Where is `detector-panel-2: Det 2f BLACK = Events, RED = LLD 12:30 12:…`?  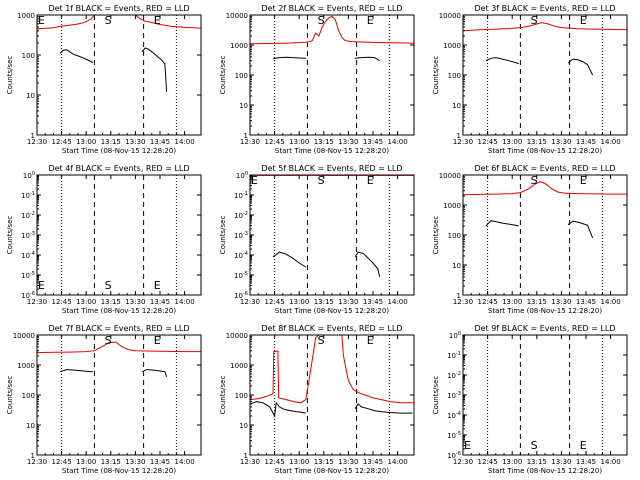 detector-panel-2: Det 2f BLACK = Events, RED = LLD 12:30 12:… is located at coordinates (317, 79).